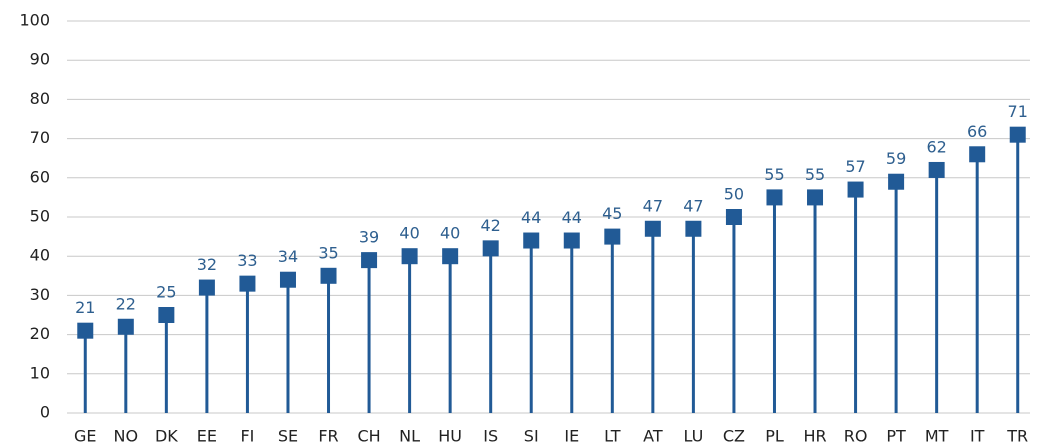 Image resolution: width=1038 pixels, height=448 pixels. What do you see at coordinates (328, 252) in the screenshot?
I see `value-label: 35` at bounding box center [328, 252].